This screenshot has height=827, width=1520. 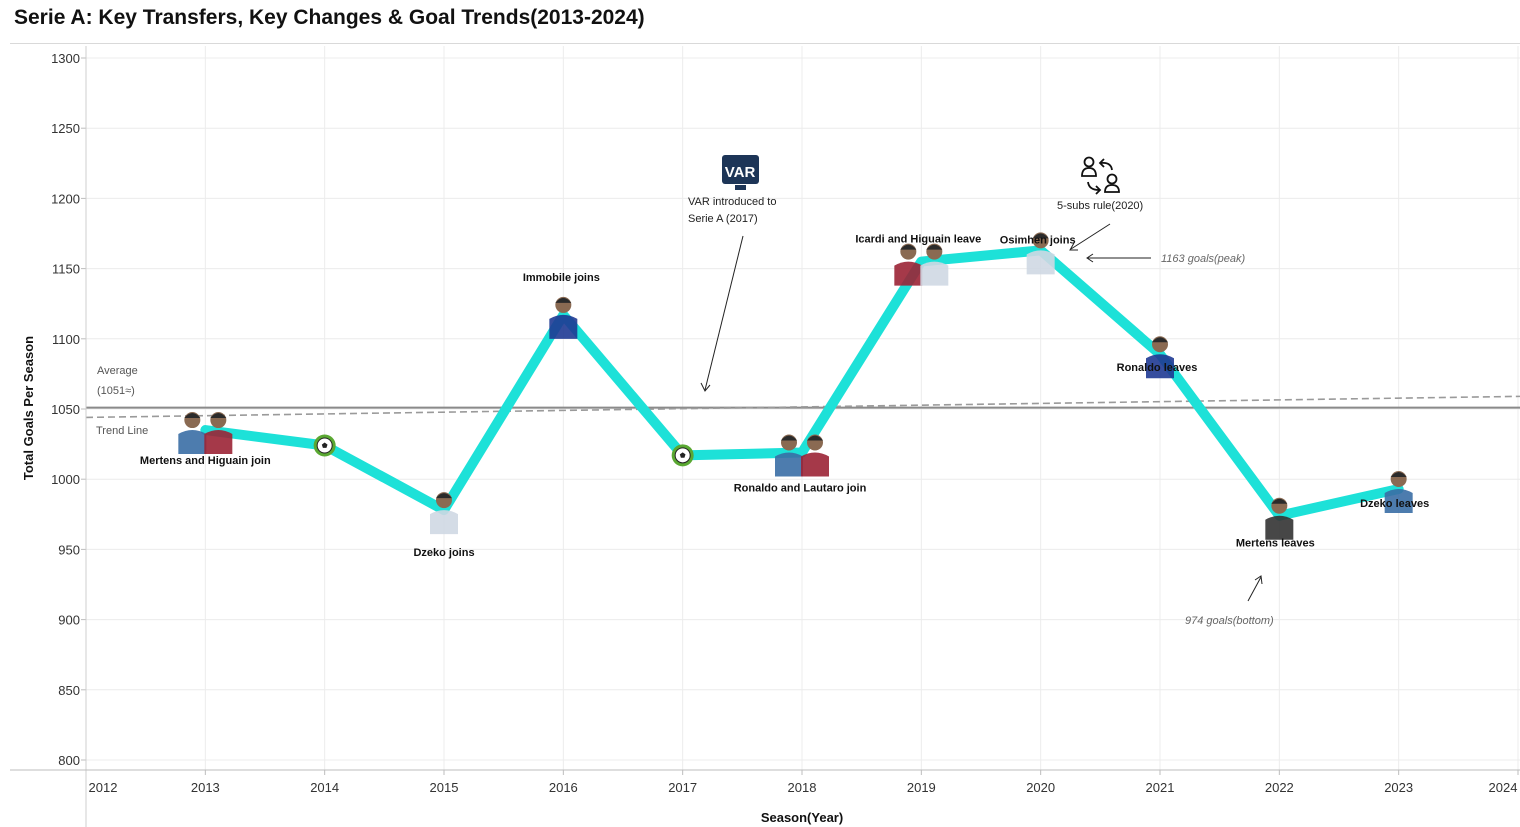 What do you see at coordinates (103, 787) in the screenshot?
I see `x-tick-label: 2012` at bounding box center [103, 787].